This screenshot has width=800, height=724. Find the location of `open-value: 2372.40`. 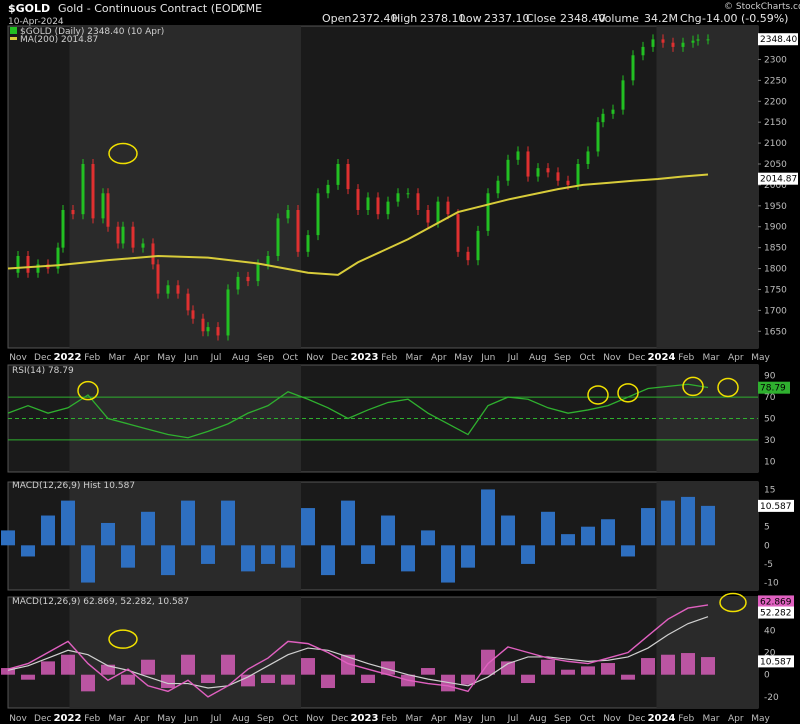

open-value: 2372.40 is located at coordinates (375, 18).